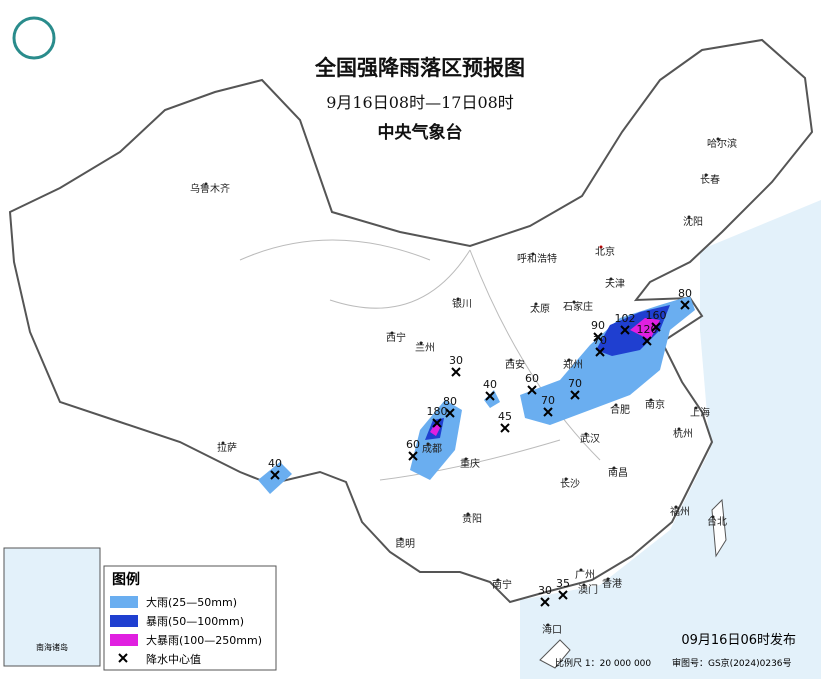  Describe the element at coordinates (515, 364) in the screenshot. I see `city-label: 西安` at that location.